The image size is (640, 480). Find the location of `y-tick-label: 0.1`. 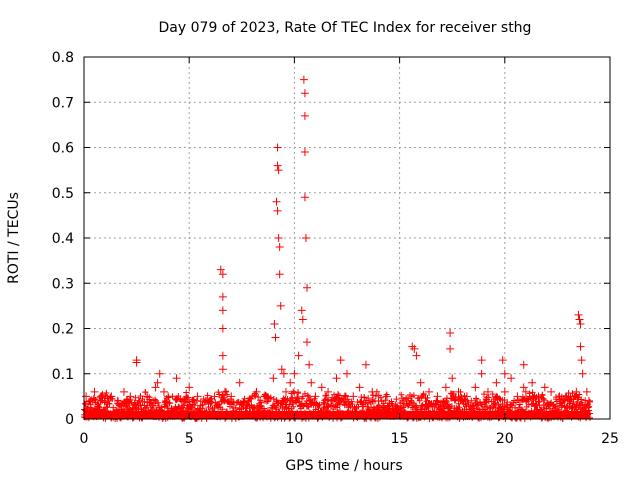

y-tick-label: 0.1 is located at coordinates (63, 375).